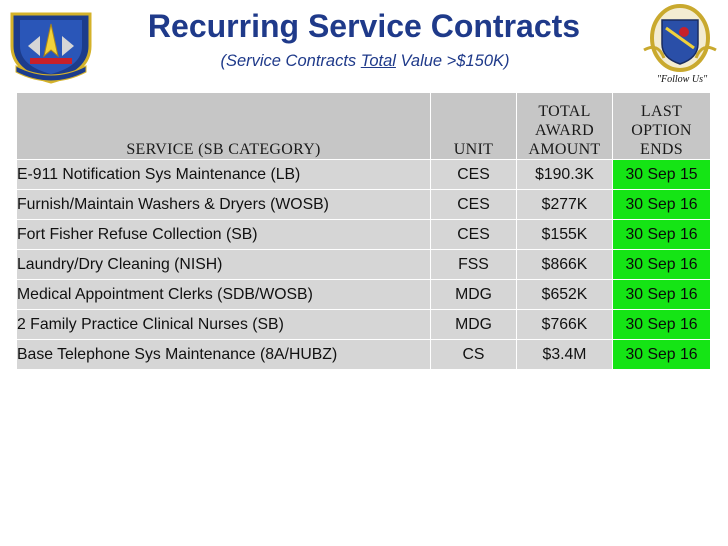 This screenshot has width=728, height=546. What do you see at coordinates (564, 149) in the screenshot?
I see `header-total-award-line3: AMOUNT` at bounding box center [564, 149].